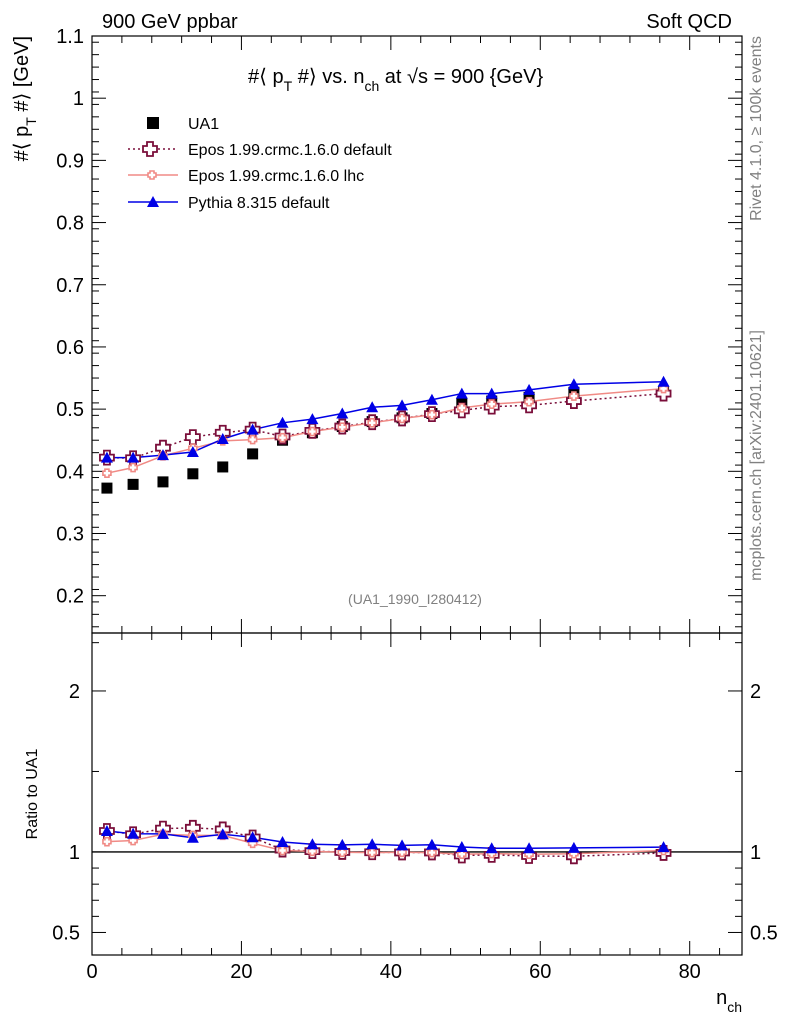 The height and width of the screenshot is (1024, 786). Describe the element at coordinates (259, 203) in the screenshot. I see `legend-label-pythia: Pythia 8.315 default` at that location.